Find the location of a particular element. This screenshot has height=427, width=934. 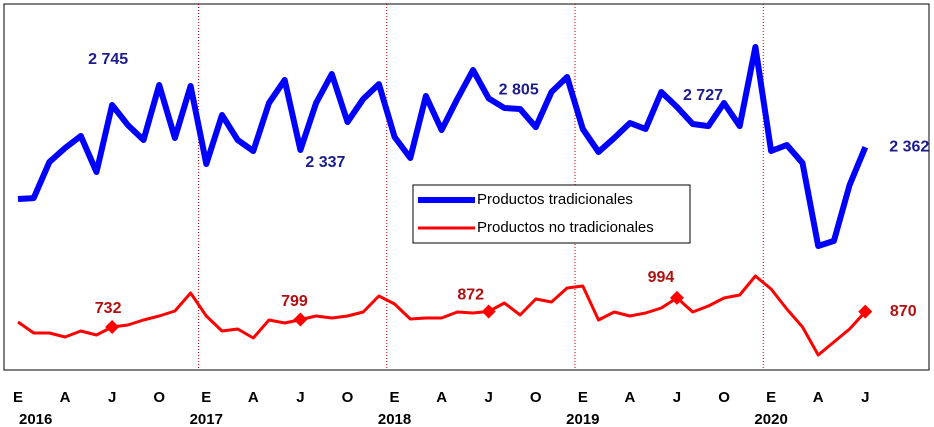

data-label: 870 is located at coordinates (903, 311).